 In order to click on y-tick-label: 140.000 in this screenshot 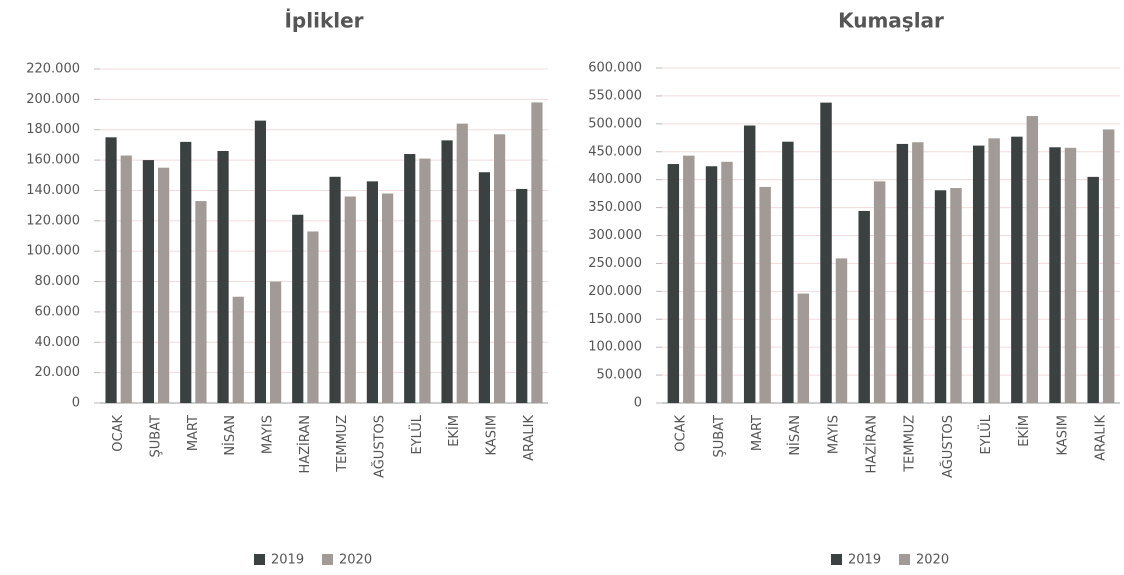, I will do `click(53, 190)`.